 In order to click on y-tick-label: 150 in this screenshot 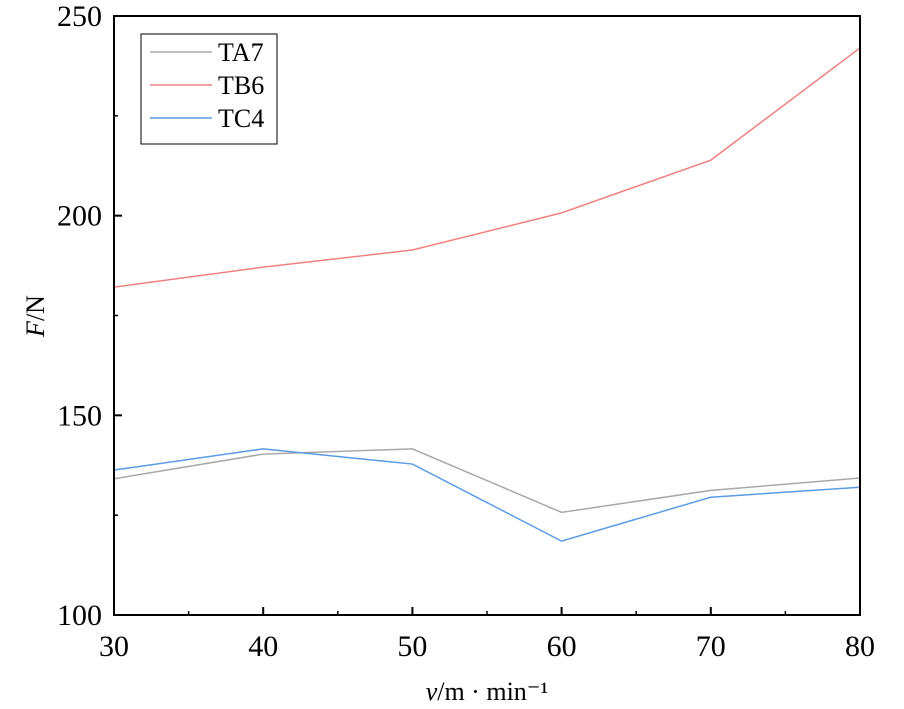, I will do `click(79, 415)`.